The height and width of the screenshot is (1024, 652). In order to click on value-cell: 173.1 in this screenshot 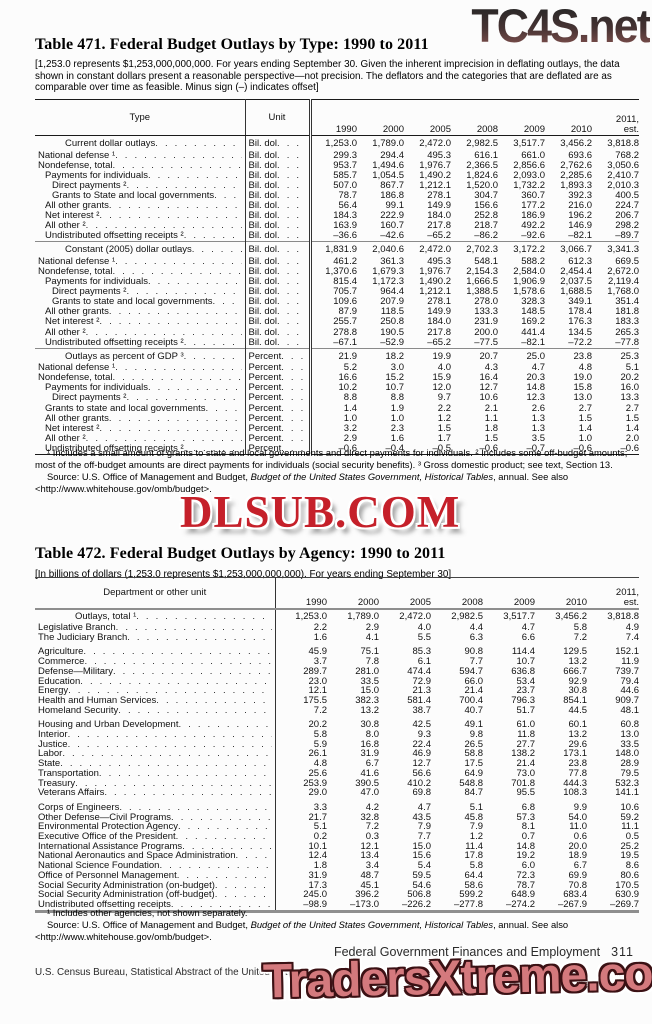, I will do `click(575, 754)`.